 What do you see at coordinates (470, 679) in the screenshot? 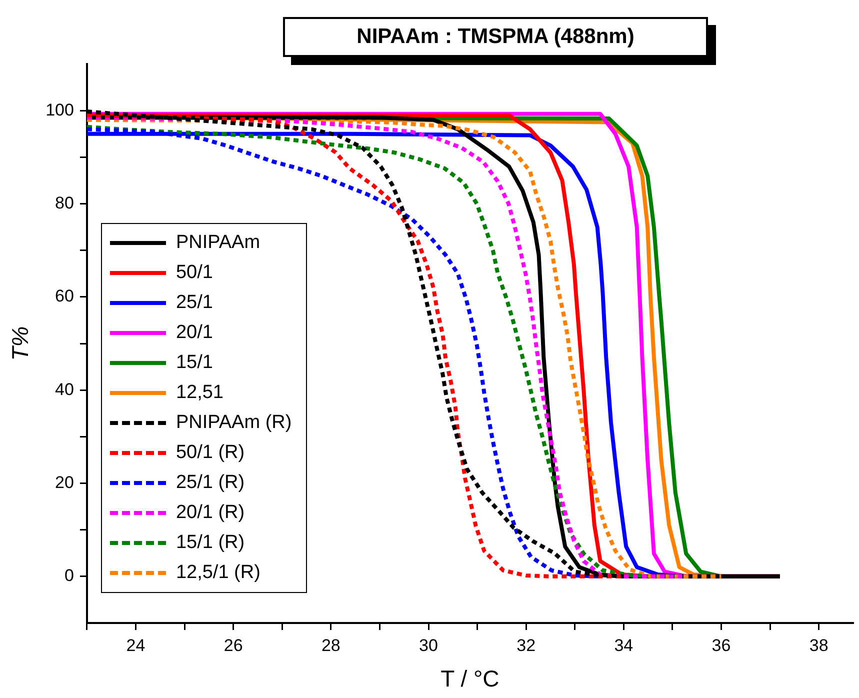
I see `x-axis-title: T / °C` at bounding box center [470, 679].